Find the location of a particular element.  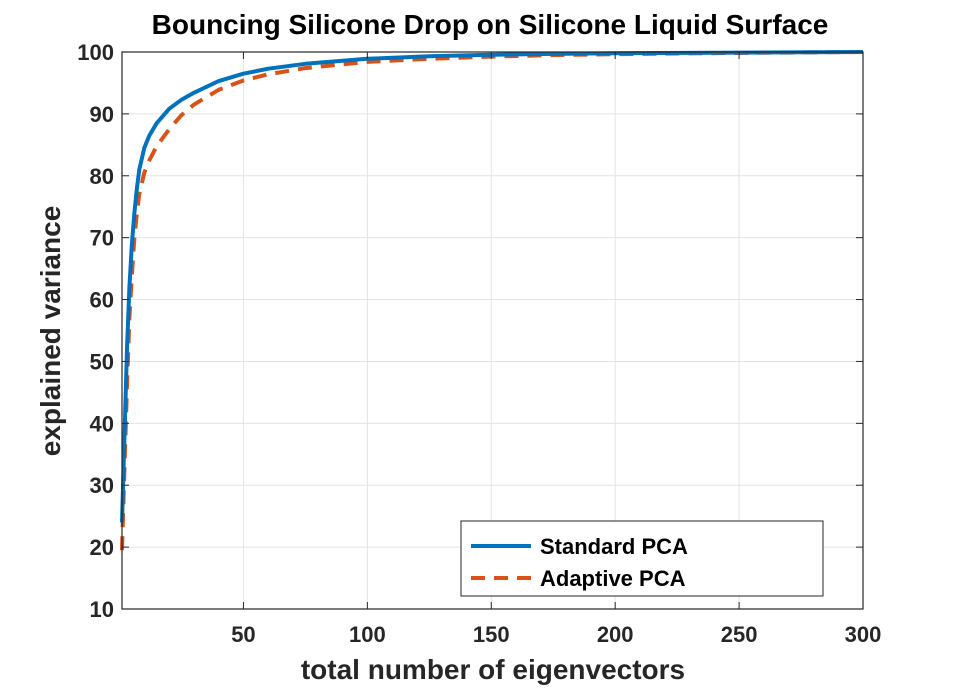

legend-box is located at coordinates (642, 558).